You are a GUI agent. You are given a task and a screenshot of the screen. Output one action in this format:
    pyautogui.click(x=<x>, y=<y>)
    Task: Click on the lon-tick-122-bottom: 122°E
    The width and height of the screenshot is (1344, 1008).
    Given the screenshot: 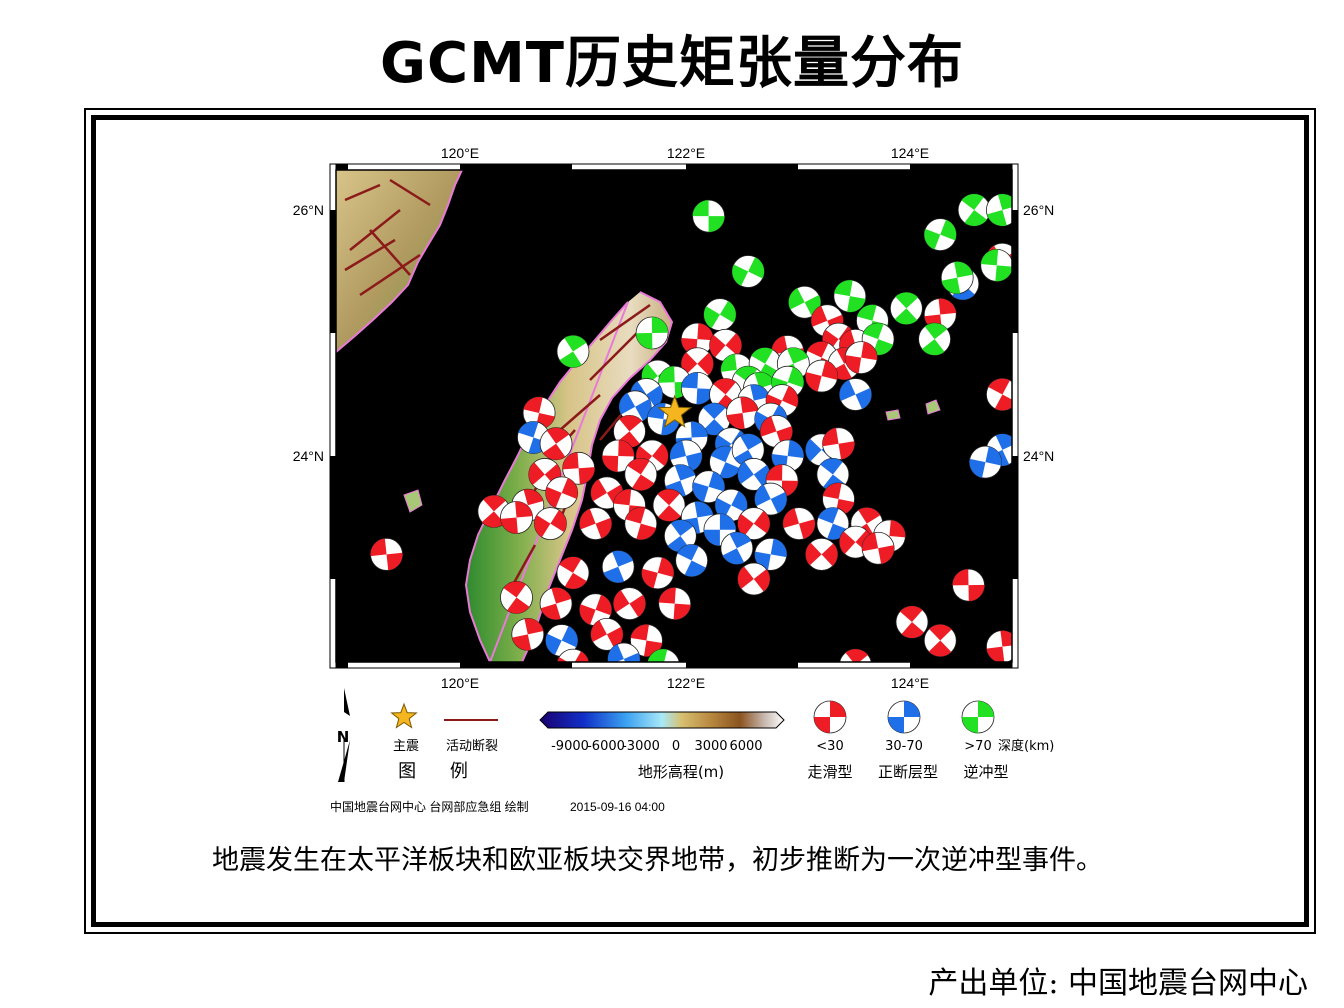 What is the action you would take?
    pyautogui.click(x=686, y=683)
    